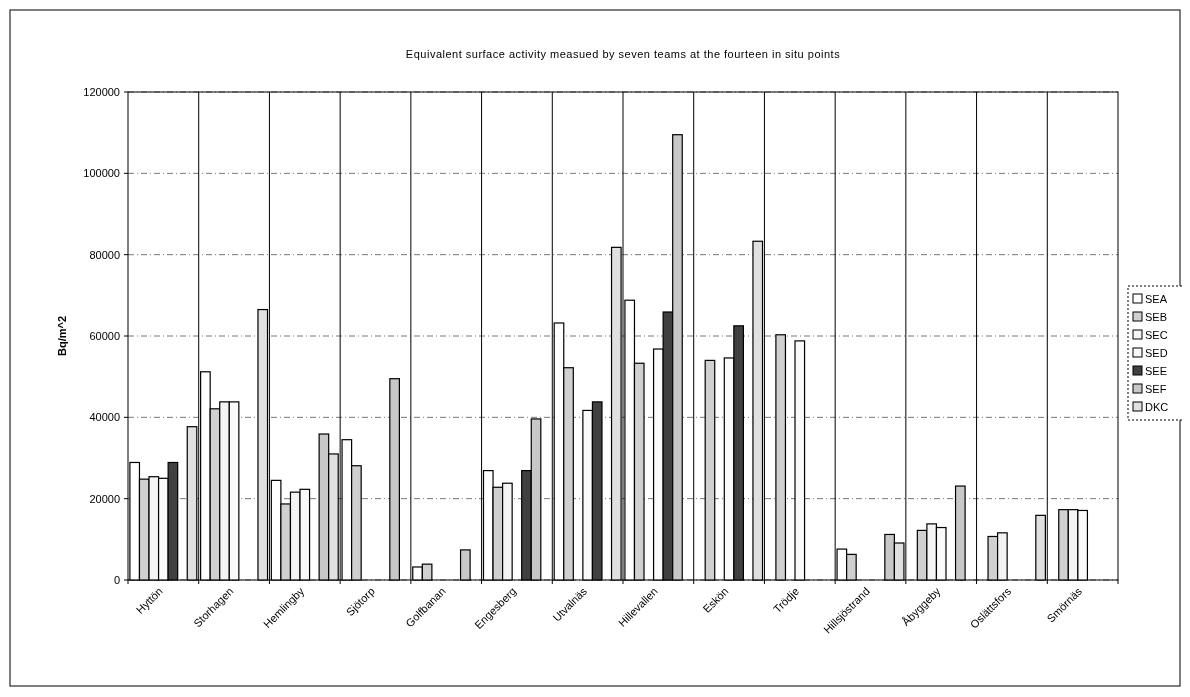 The width and height of the screenshot is (1190, 697). What do you see at coordinates (623, 54) in the screenshot?
I see `chart-title: Equivalent surface activity measued by seven teams at the fourteen in situ points` at bounding box center [623, 54].